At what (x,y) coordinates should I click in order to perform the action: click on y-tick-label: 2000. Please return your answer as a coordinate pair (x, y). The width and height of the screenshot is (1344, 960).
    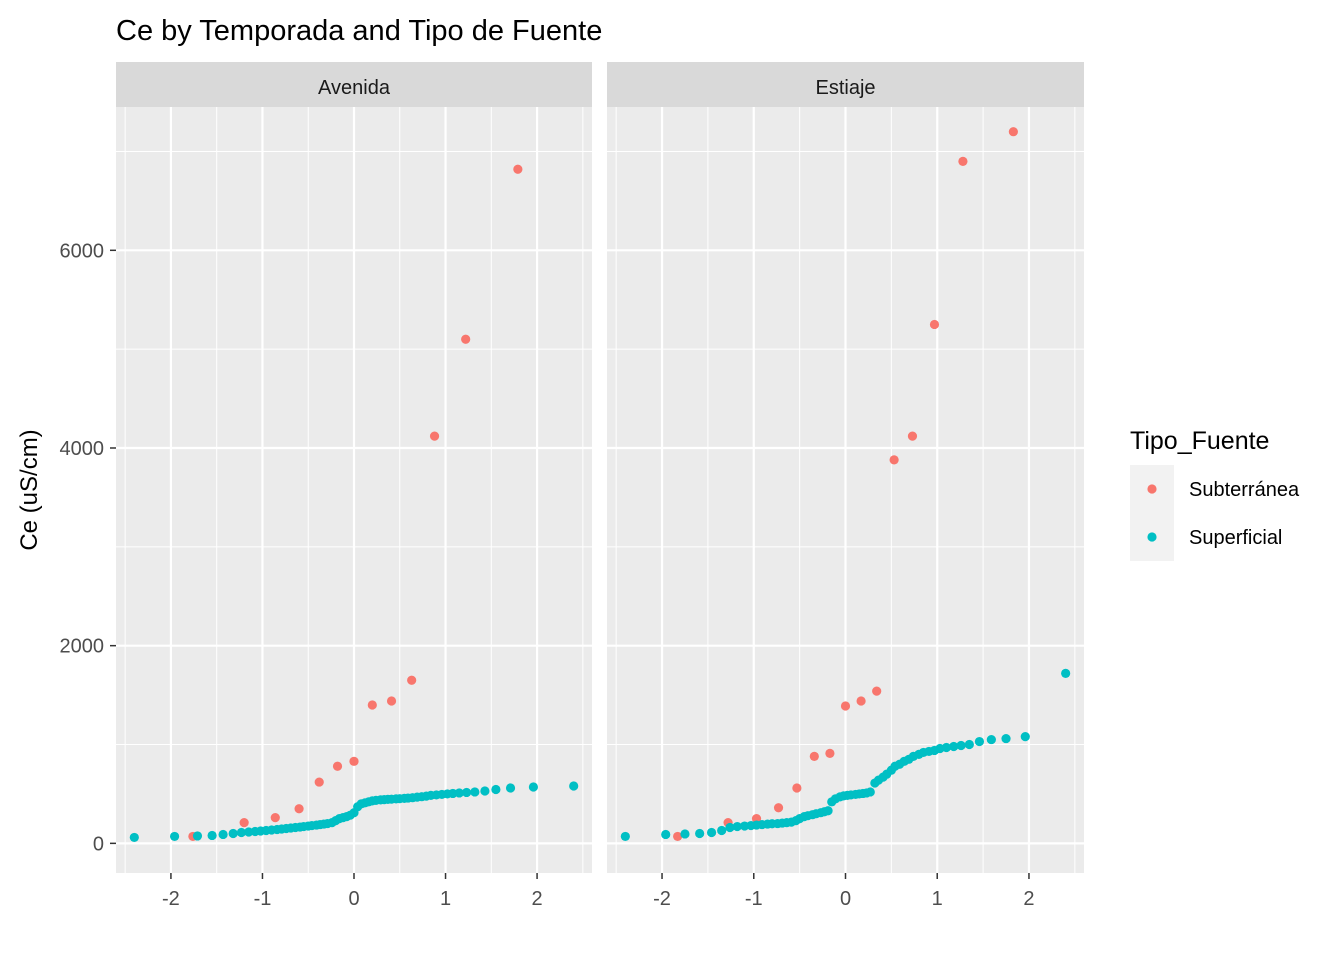
    Looking at the image, I should click on (82, 647).